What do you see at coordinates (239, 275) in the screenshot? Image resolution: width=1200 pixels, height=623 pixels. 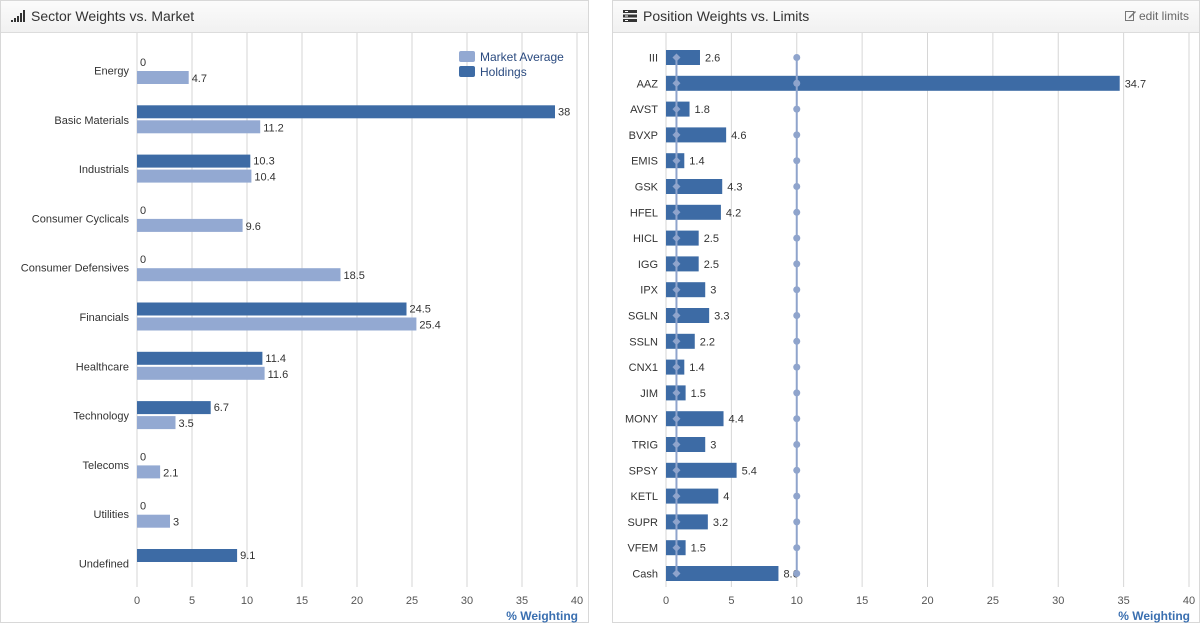 I see `market-bar-consumer-defensives` at bounding box center [239, 275].